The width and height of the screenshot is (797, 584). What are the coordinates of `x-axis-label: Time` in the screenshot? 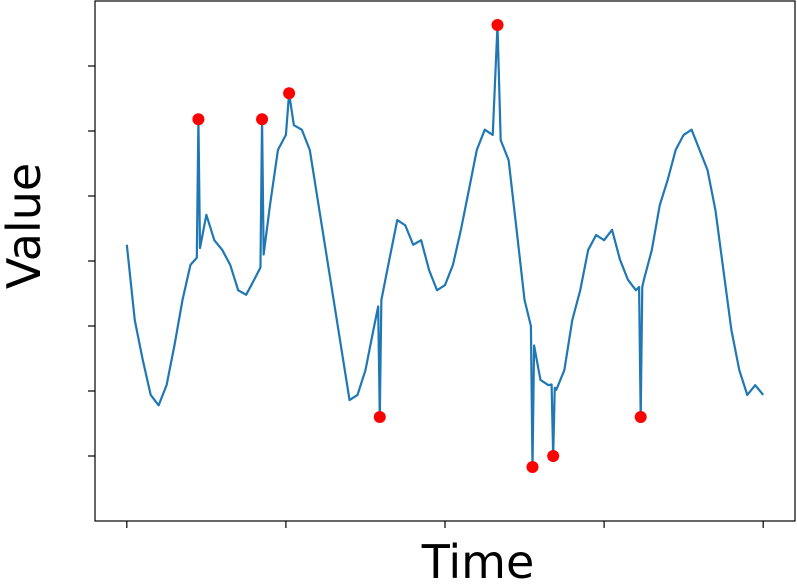 It's located at (478, 559).